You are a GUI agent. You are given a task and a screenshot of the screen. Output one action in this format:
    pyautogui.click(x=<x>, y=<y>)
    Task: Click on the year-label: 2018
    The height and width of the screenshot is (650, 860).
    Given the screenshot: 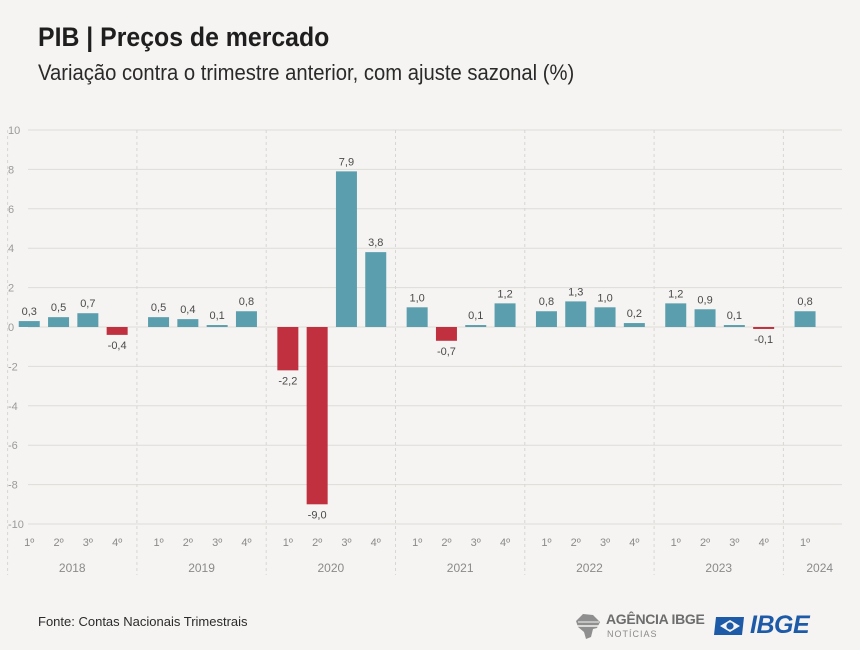 What is the action you would take?
    pyautogui.click(x=72, y=568)
    